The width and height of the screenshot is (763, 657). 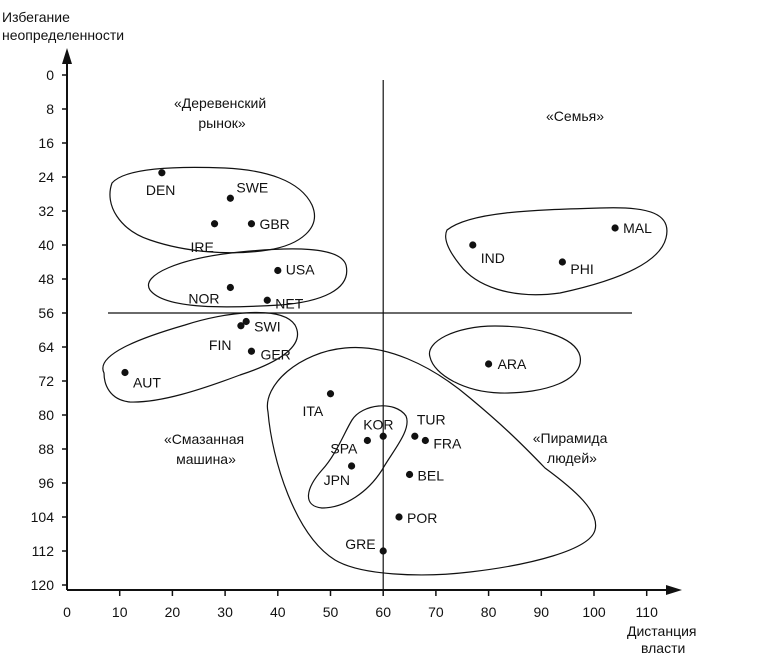 I want to click on point-label: TUR, so click(x=431, y=419).